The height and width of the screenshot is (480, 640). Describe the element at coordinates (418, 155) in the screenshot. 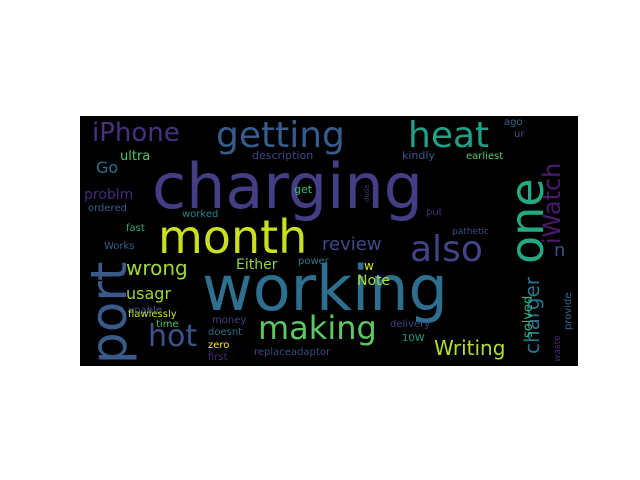

I see `word: kindly` at that location.